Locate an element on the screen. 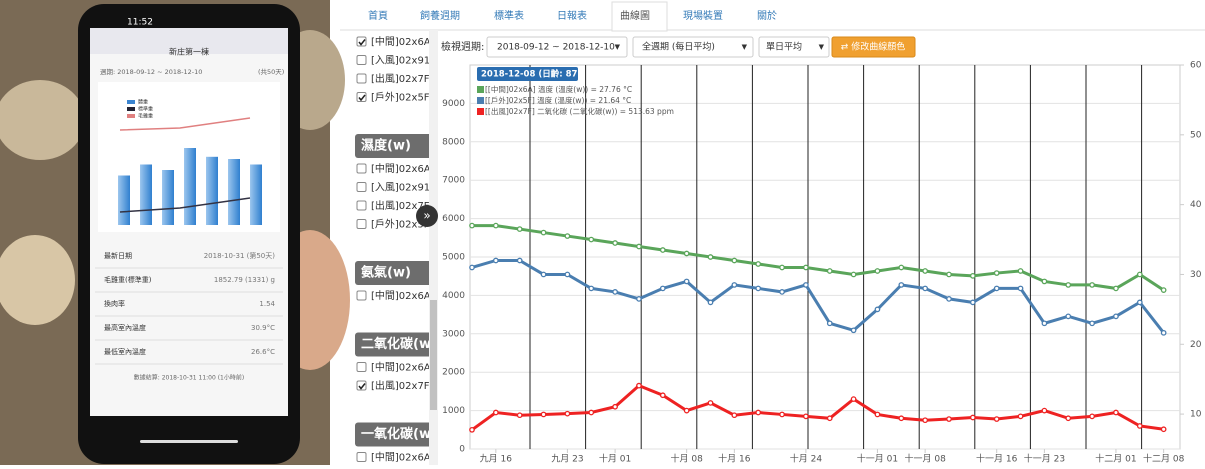 The width and height of the screenshot is (1205, 469). collapse-button is located at coordinates (427, 216).